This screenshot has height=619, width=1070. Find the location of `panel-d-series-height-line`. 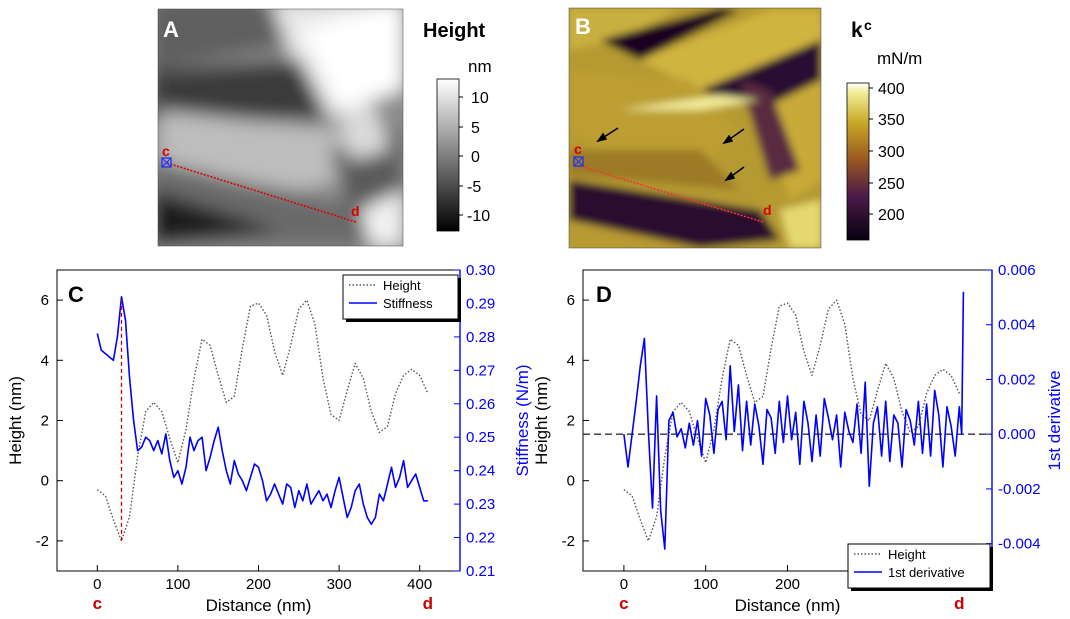

panel-d-series-height-line is located at coordinates (791, 420).